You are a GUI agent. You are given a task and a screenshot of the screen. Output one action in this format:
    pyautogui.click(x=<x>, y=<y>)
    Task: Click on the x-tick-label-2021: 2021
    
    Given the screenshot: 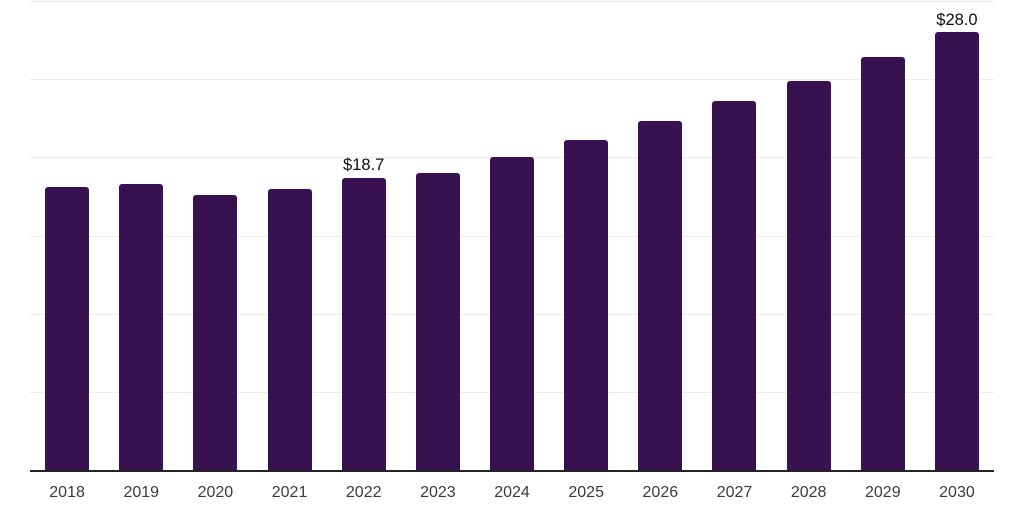 What is the action you would take?
    pyautogui.click(x=289, y=492)
    